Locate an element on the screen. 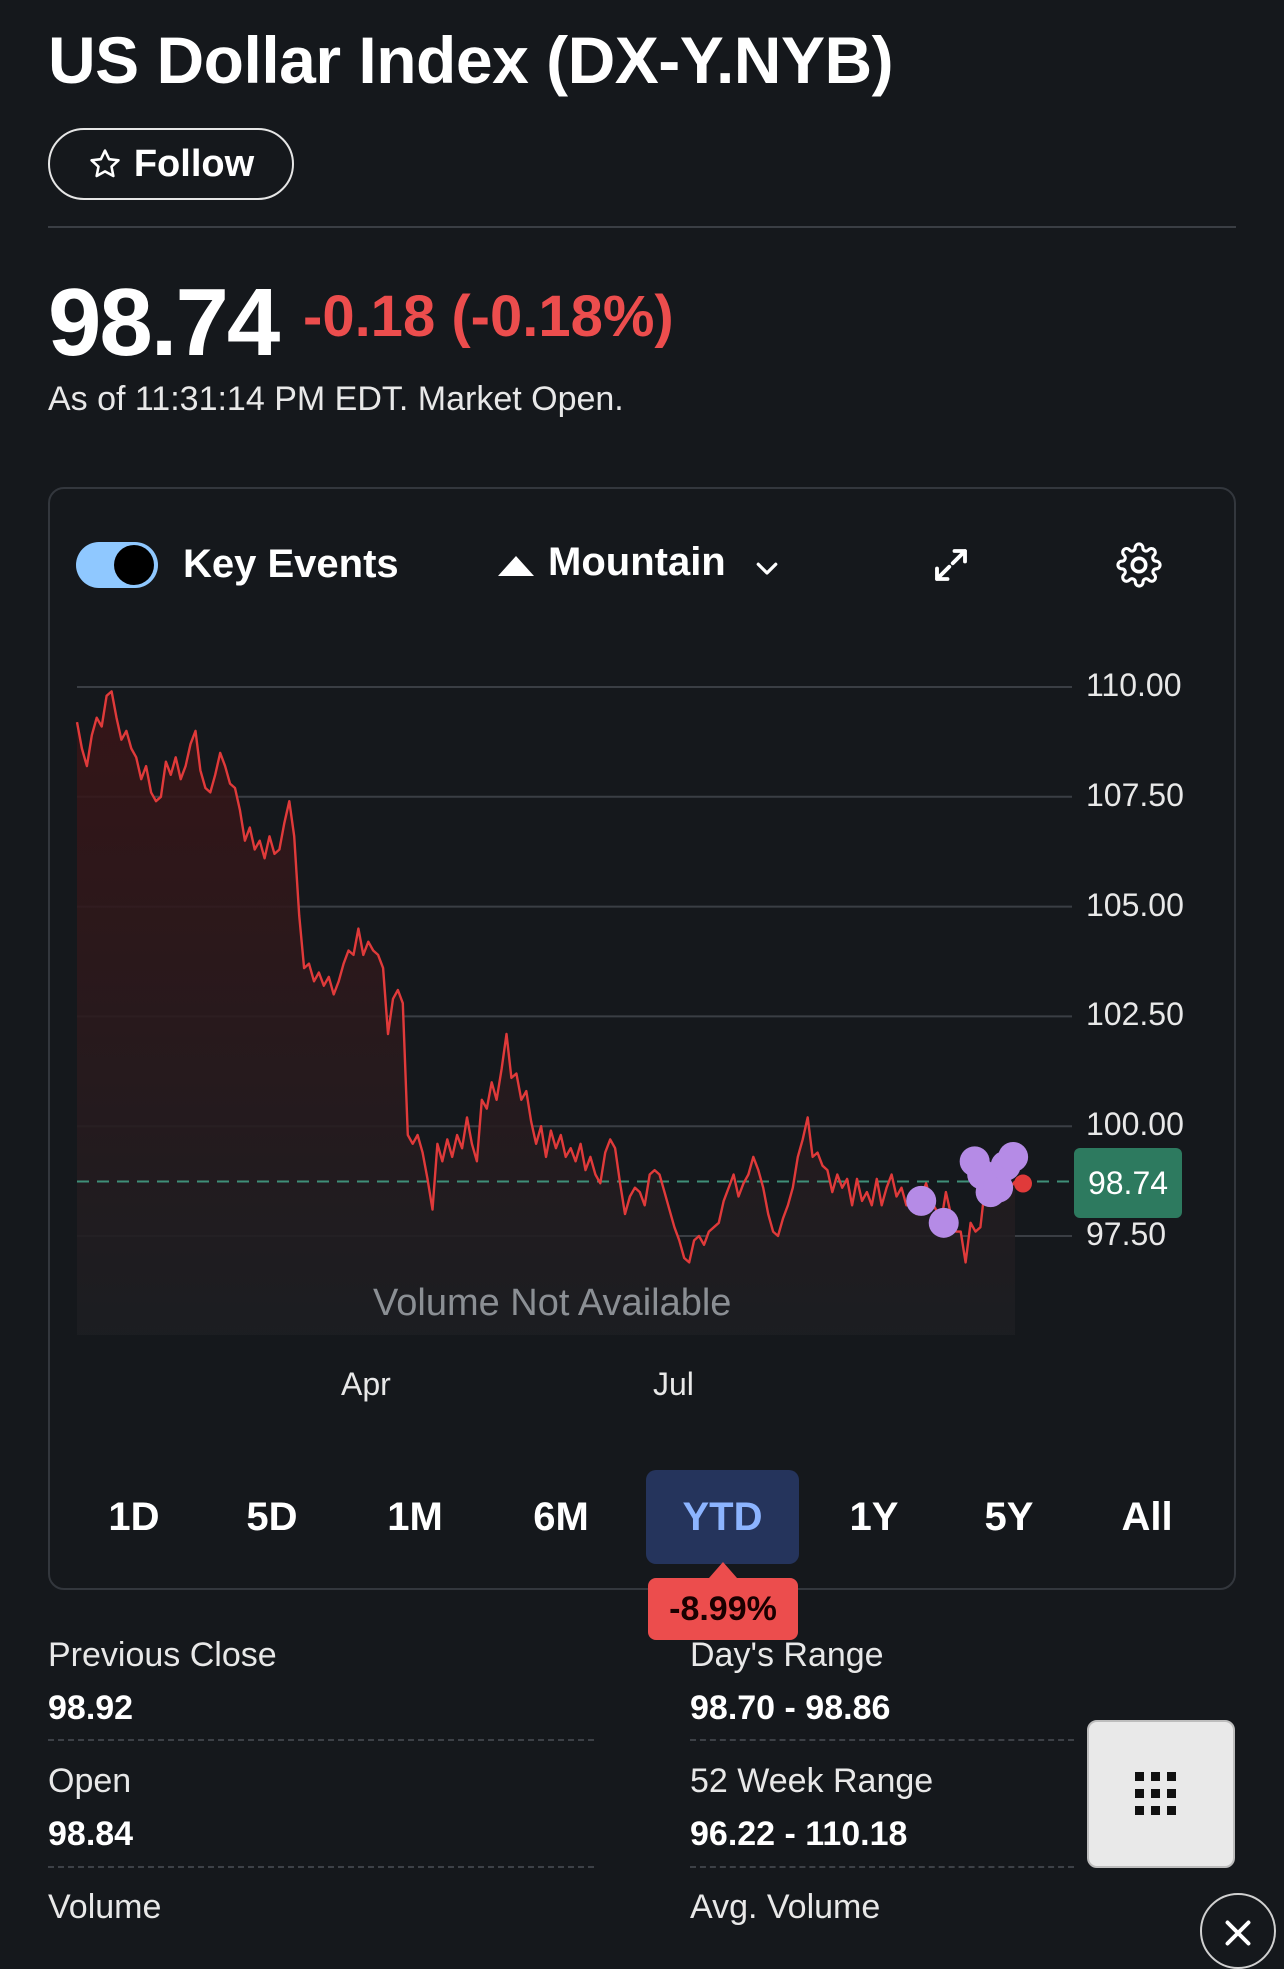  x-tick-label: Jul is located at coordinates (673, 1384).